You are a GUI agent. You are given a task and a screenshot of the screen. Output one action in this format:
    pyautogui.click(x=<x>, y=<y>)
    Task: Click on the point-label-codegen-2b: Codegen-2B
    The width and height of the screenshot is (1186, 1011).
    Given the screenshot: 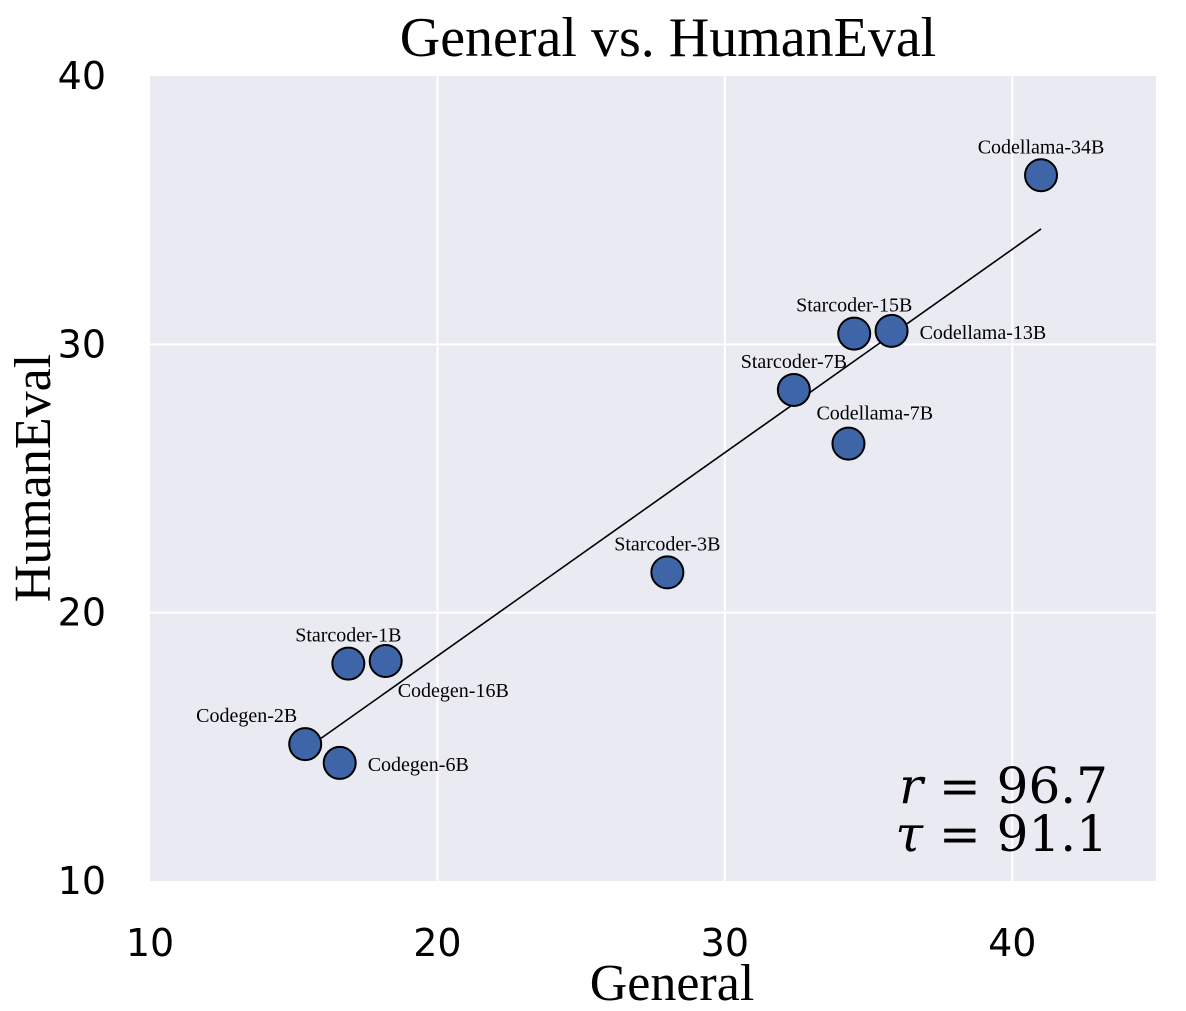 What is the action you would take?
    pyautogui.click(x=246, y=716)
    